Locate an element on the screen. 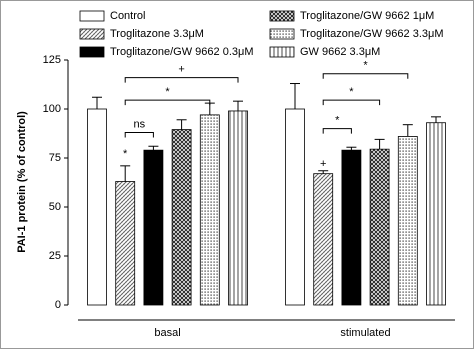 The width and height of the screenshot is (474, 349). y-axis-label: PAI-1 protein (% of control) is located at coordinates (22, 182).